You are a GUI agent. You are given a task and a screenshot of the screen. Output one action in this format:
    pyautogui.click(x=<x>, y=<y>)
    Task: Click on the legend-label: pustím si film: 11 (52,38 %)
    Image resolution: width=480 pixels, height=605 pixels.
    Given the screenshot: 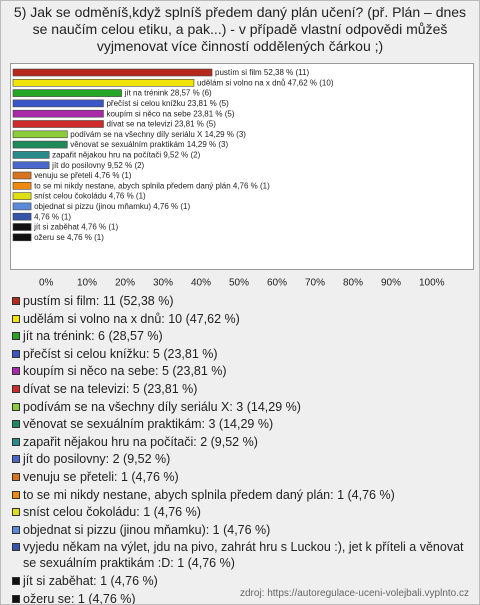 What is the action you would take?
    pyautogui.click(x=98, y=301)
    